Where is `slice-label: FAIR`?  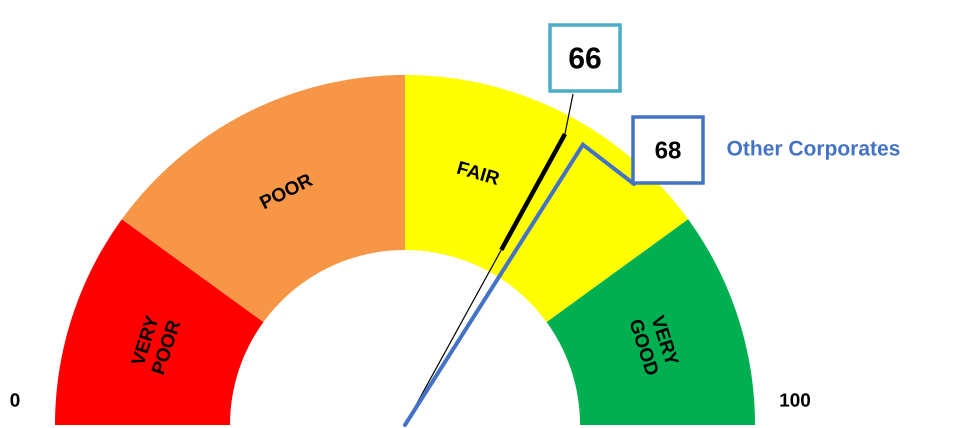
slice-label: FAIR is located at coordinates (477, 173).